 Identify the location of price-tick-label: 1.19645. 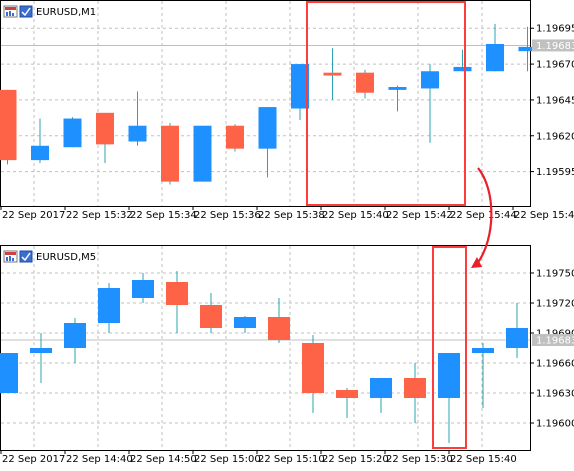
(555, 100).